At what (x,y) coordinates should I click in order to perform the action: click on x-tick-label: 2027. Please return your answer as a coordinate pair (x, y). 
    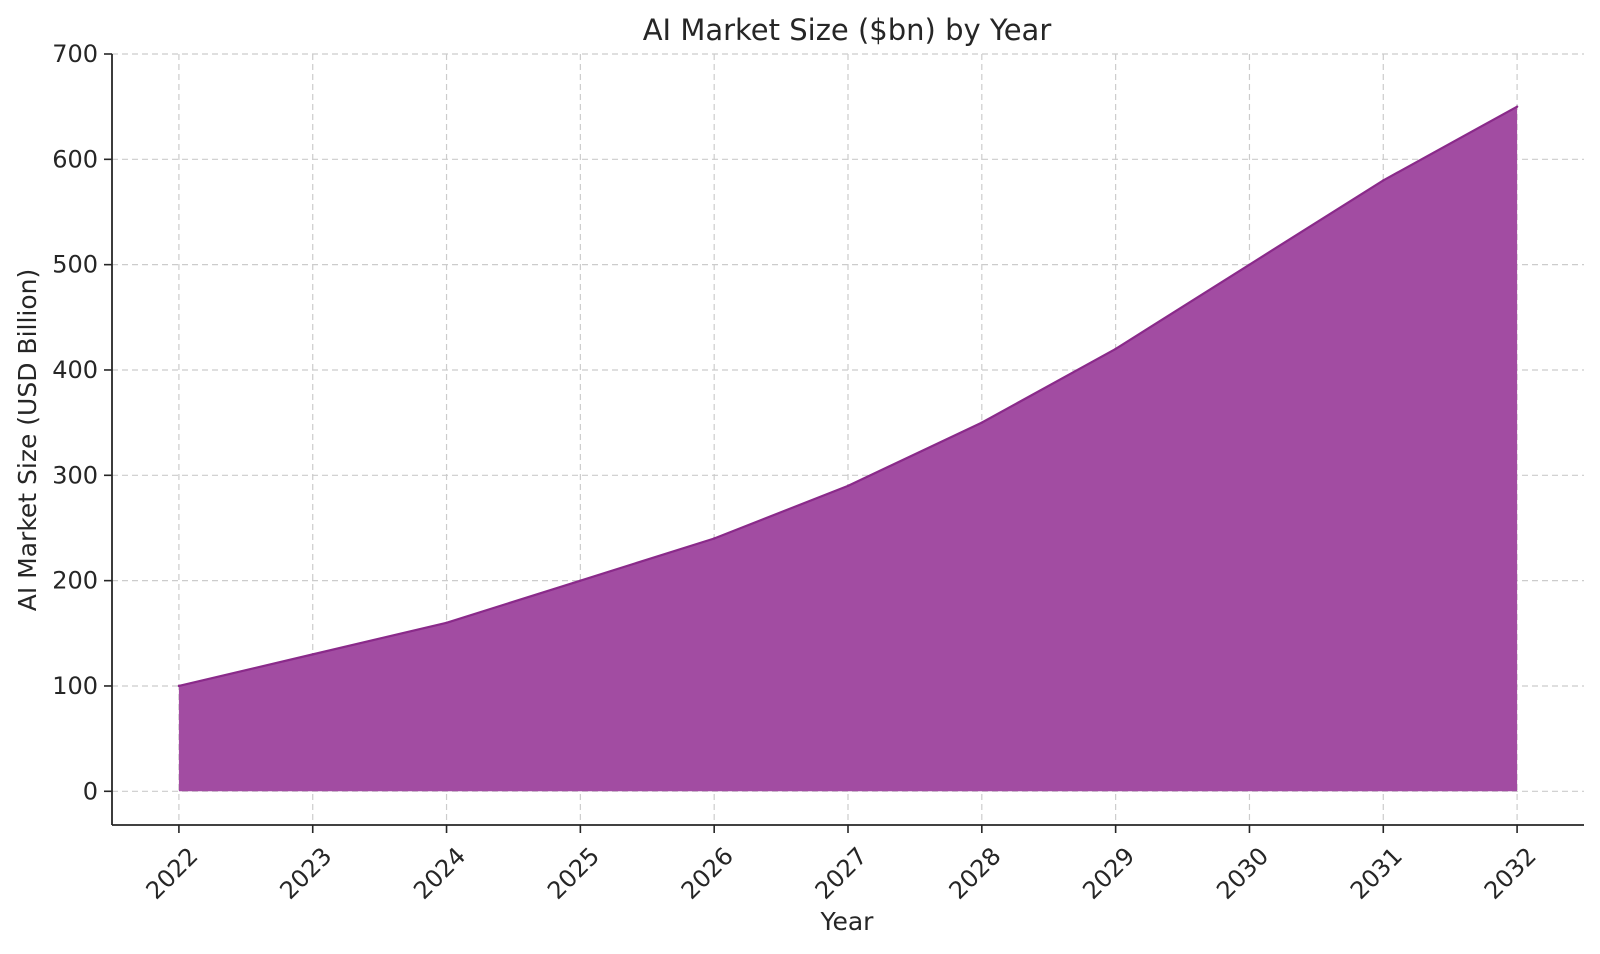
    Looking at the image, I should click on (841, 873).